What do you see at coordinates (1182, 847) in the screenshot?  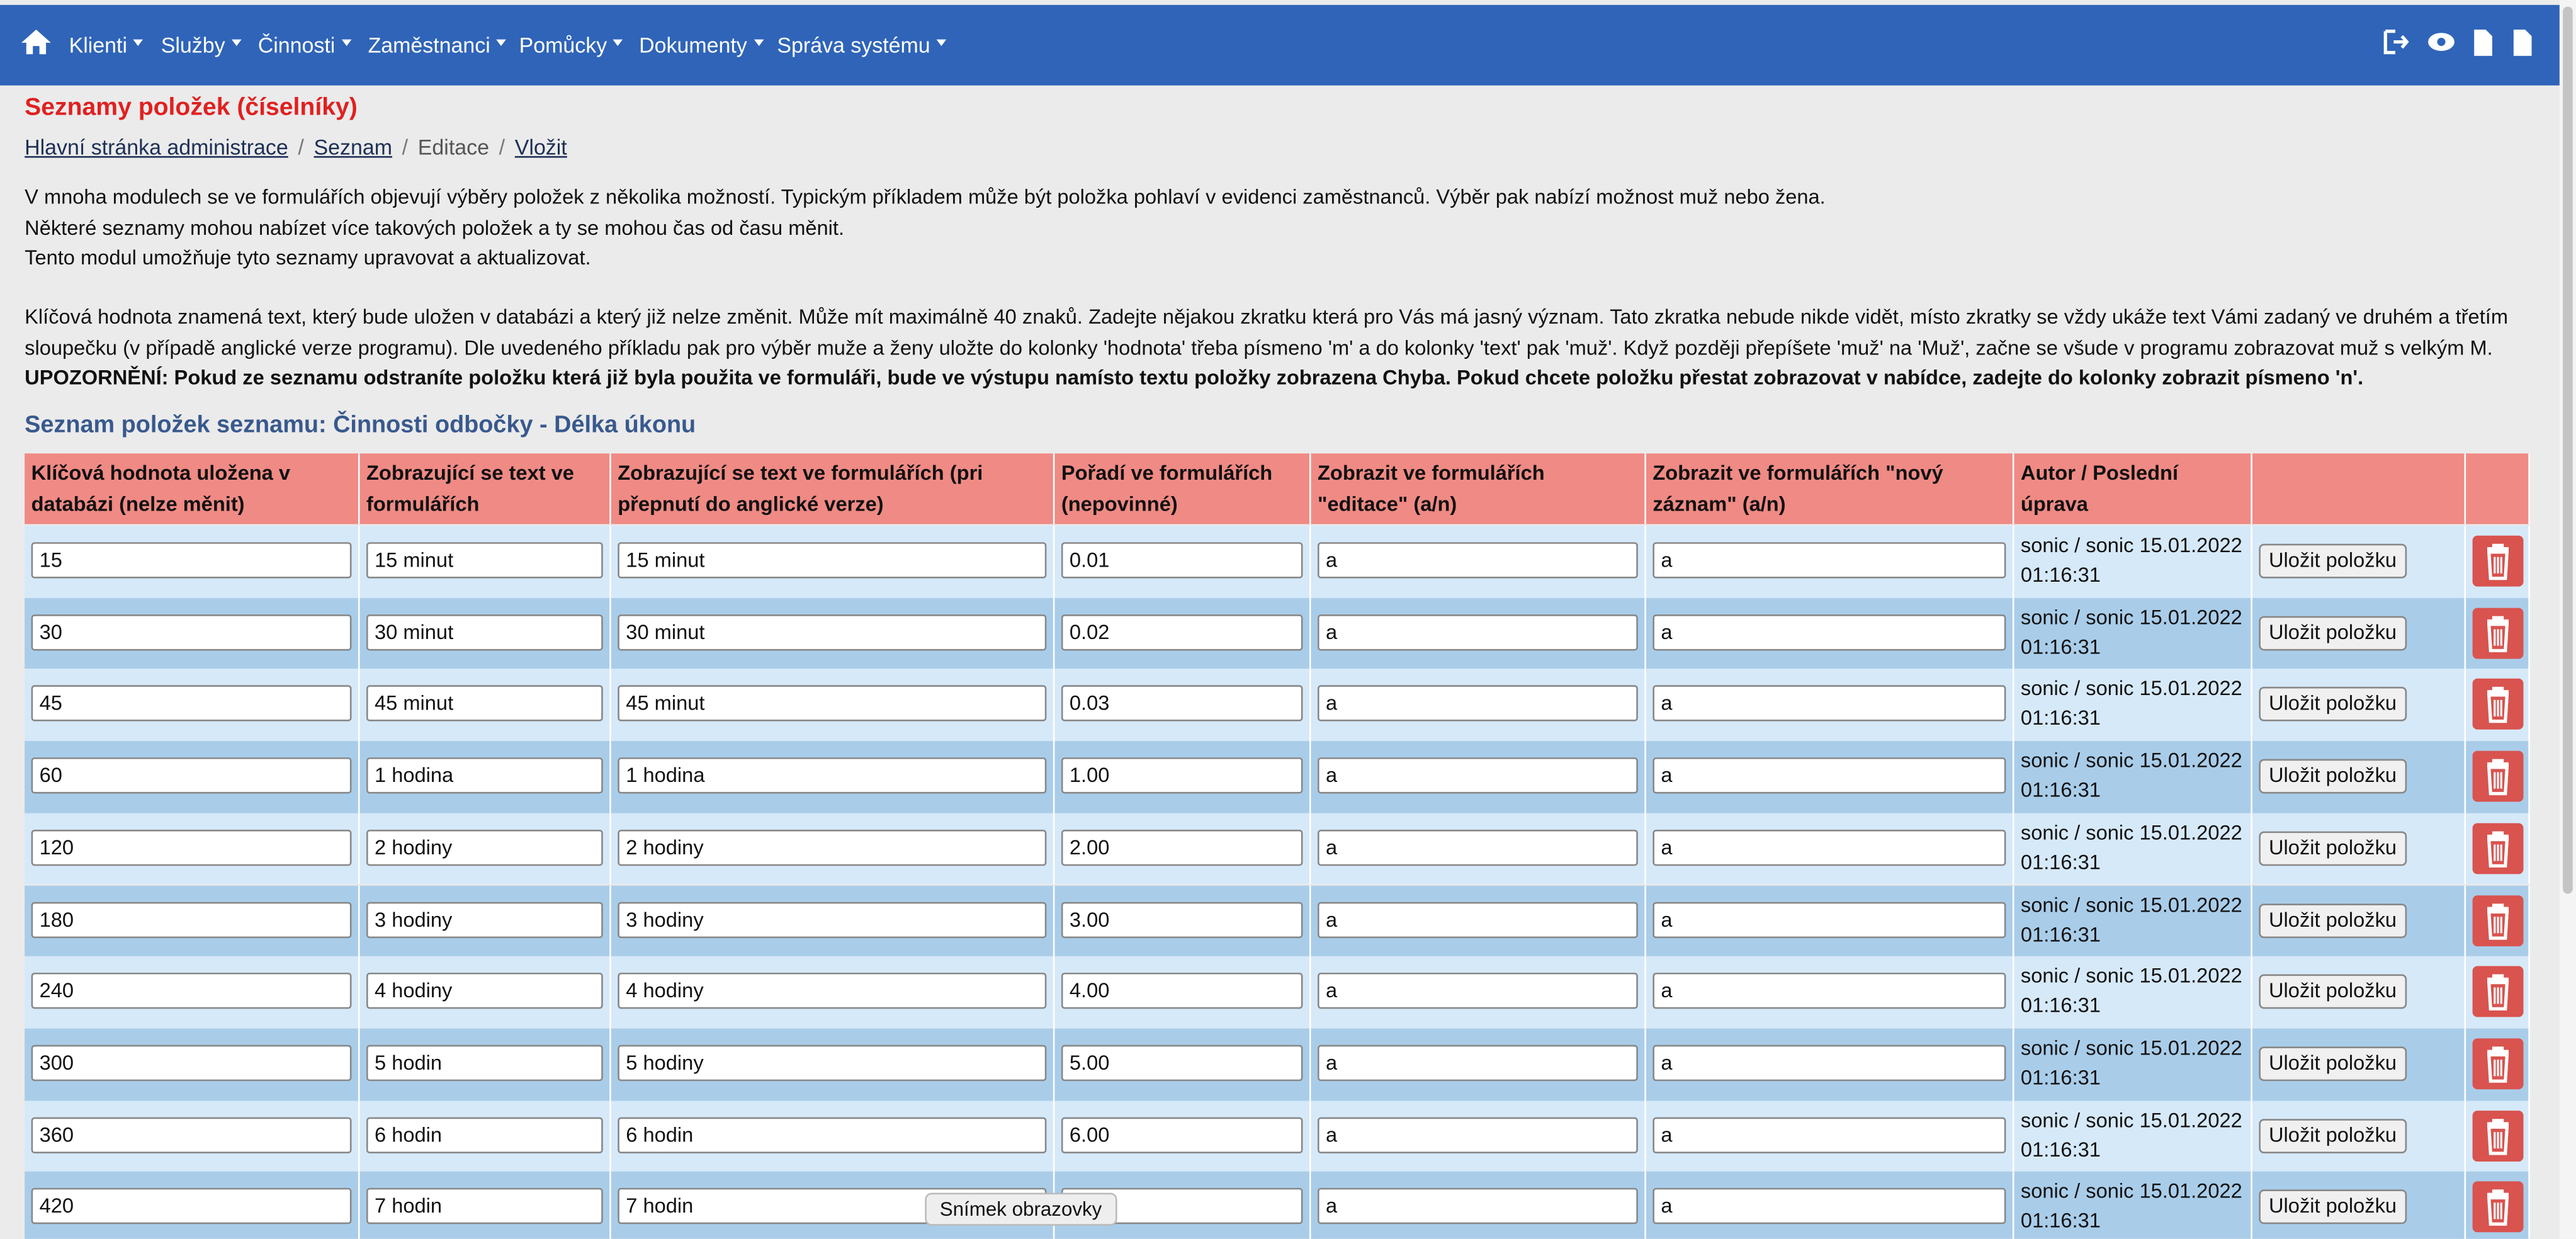 I see `input-field: 2.00` at bounding box center [1182, 847].